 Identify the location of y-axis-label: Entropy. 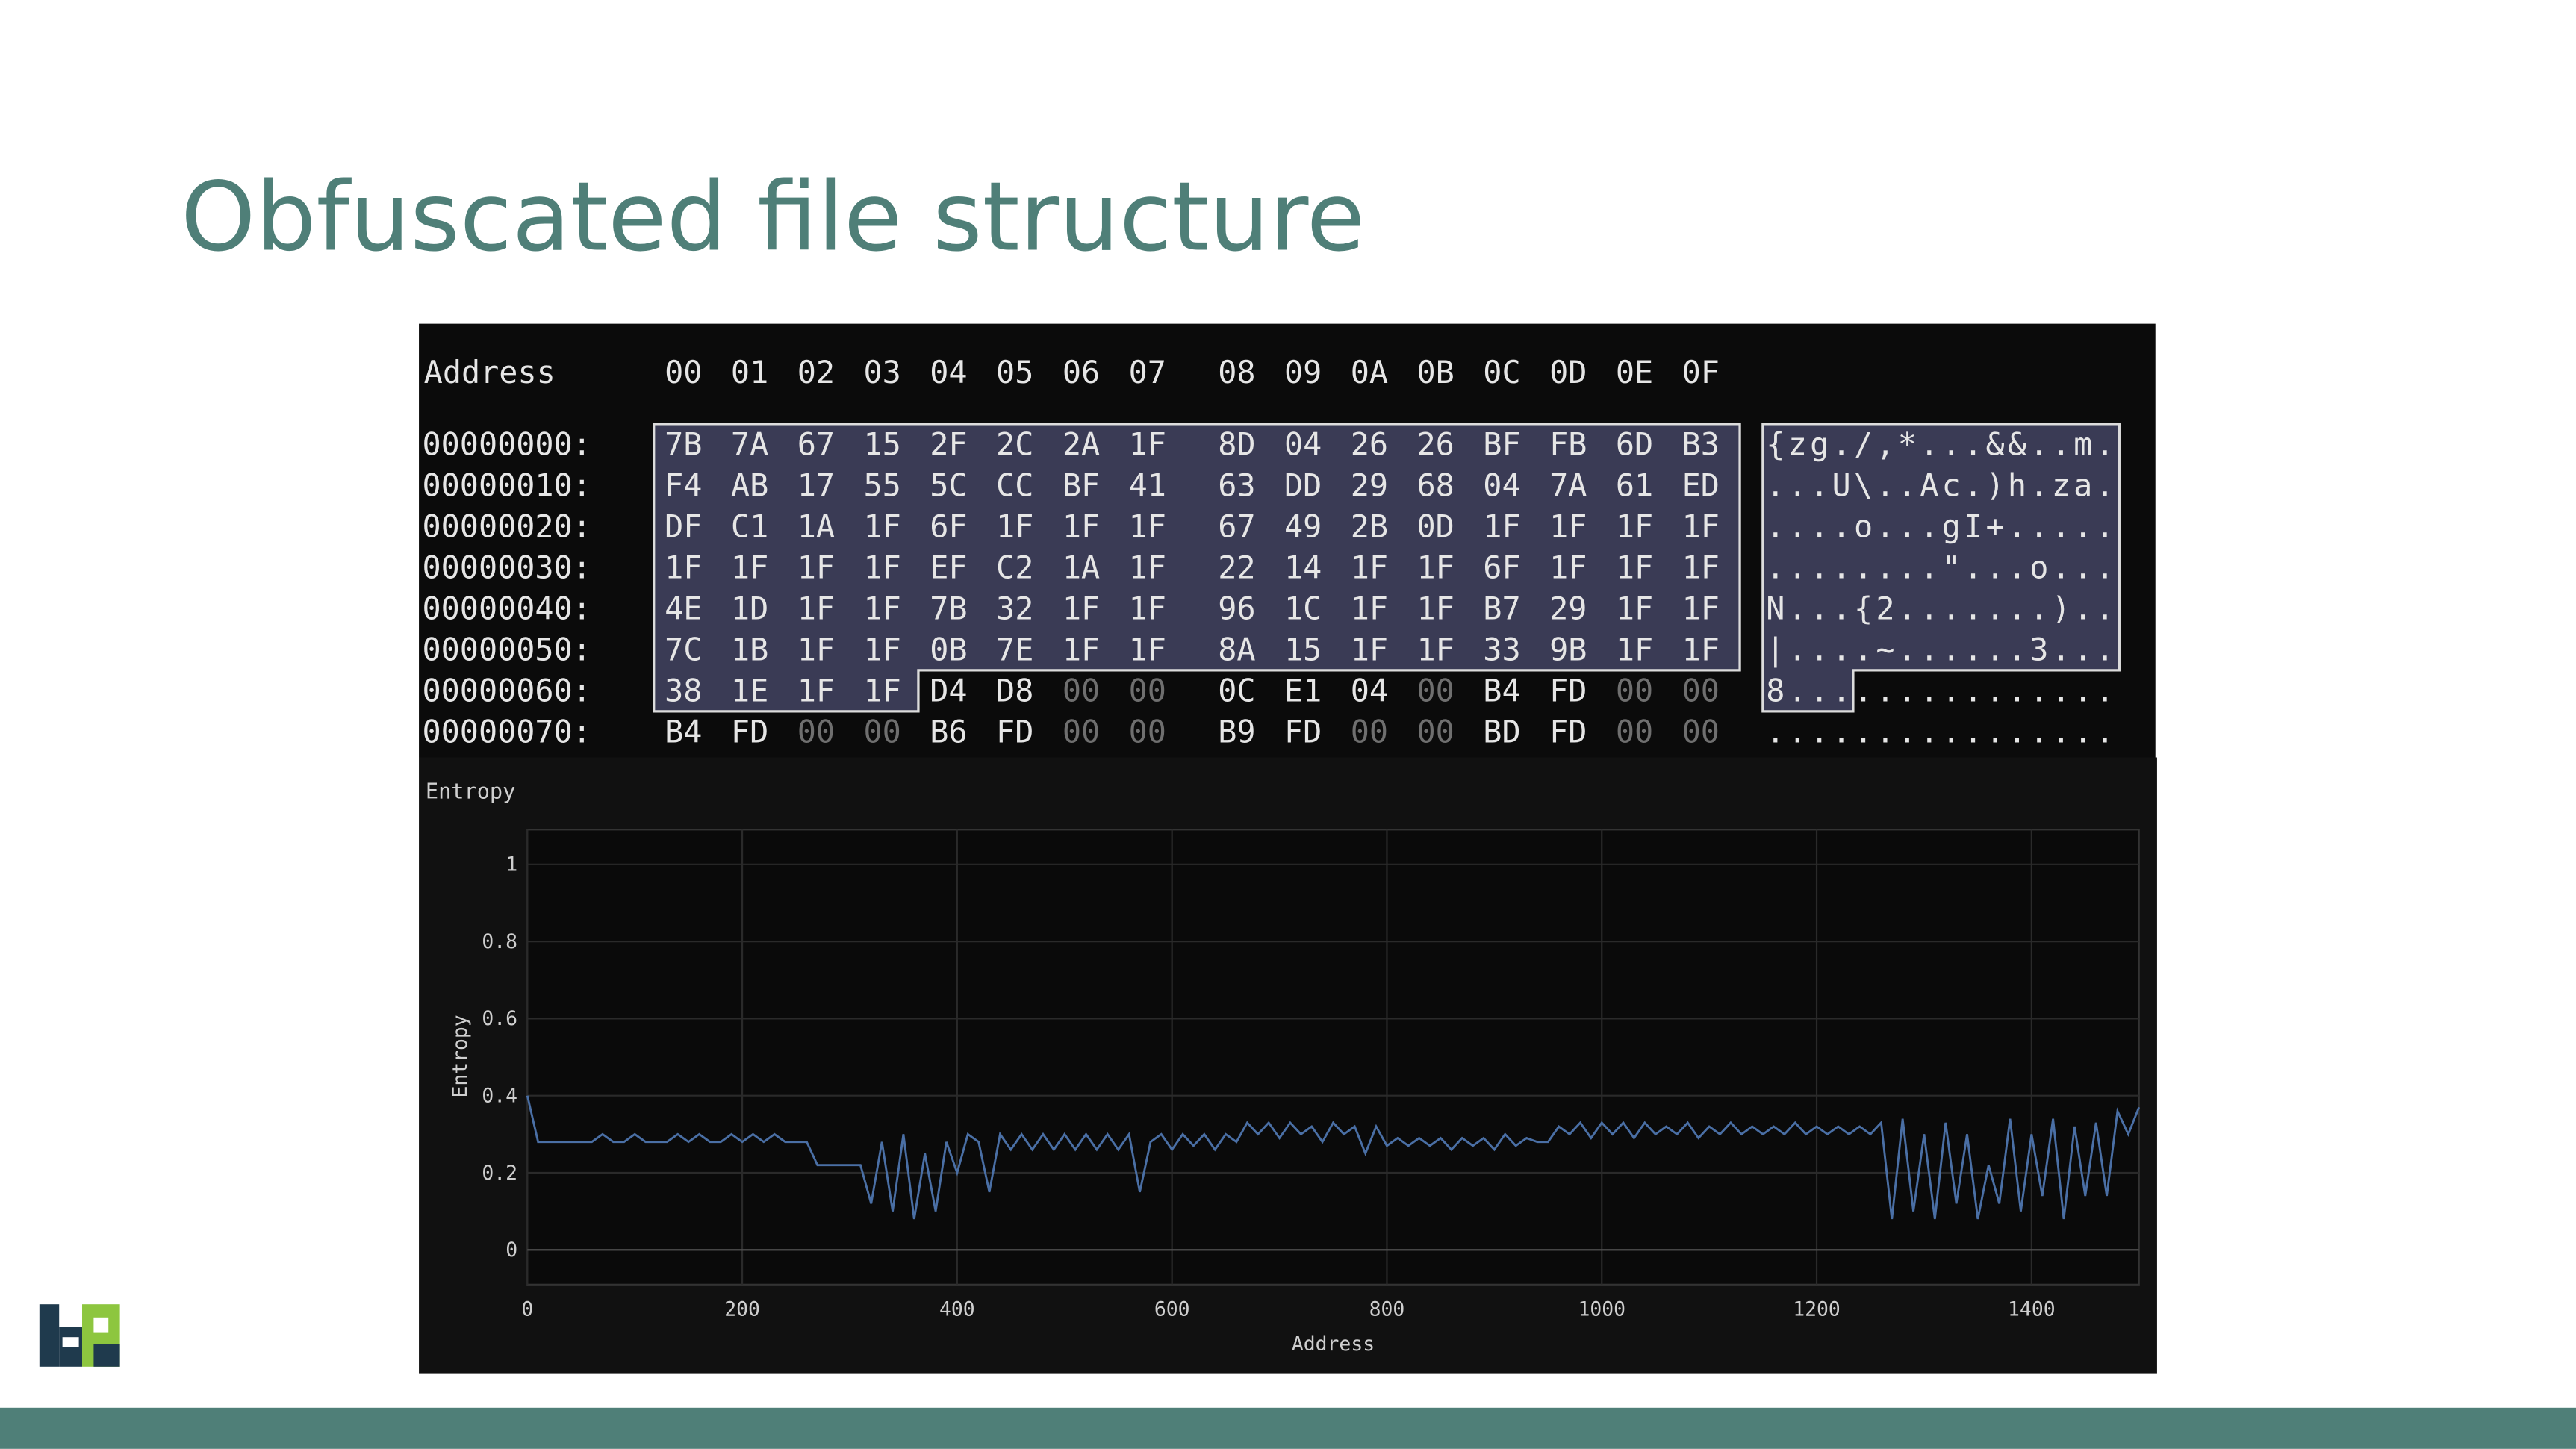
(460, 1056).